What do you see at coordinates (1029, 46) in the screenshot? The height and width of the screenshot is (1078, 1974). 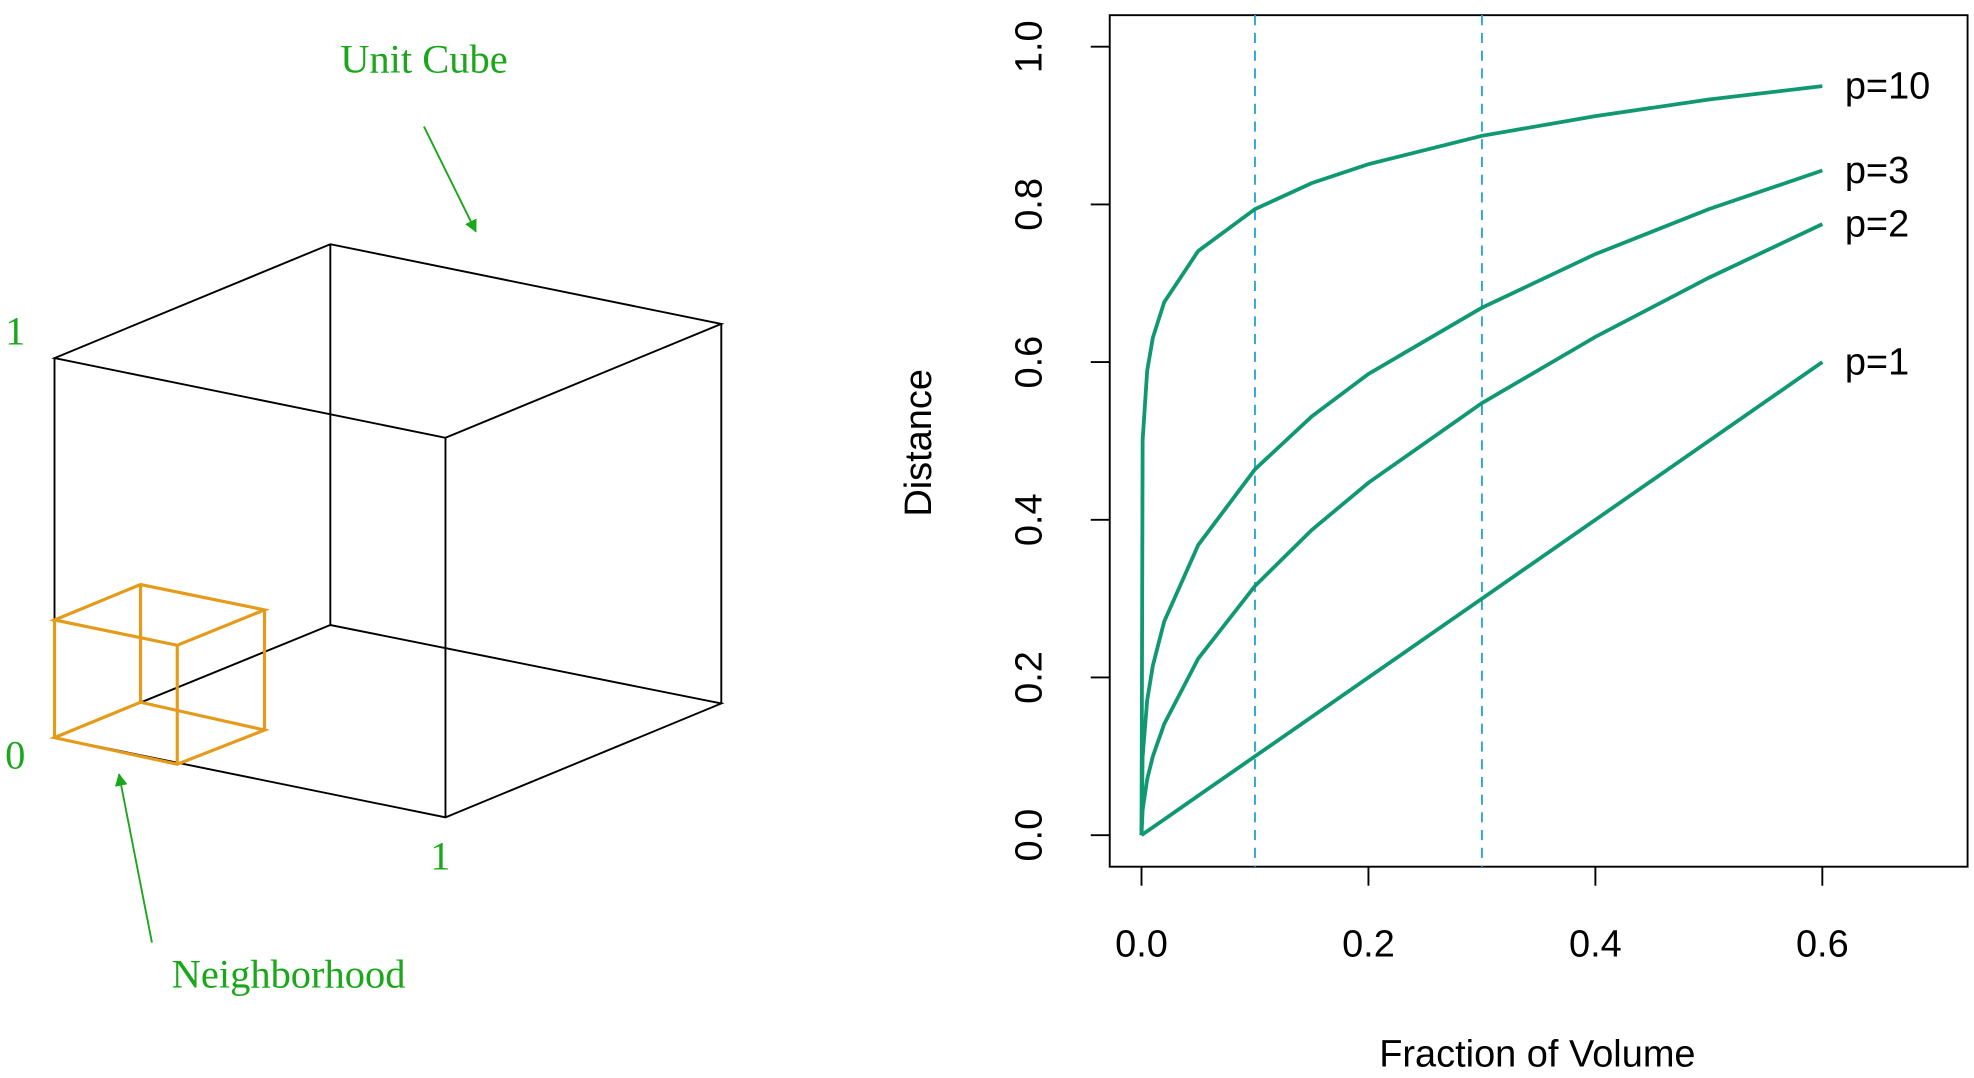 I see `y-tick-label: 1.0` at bounding box center [1029, 46].